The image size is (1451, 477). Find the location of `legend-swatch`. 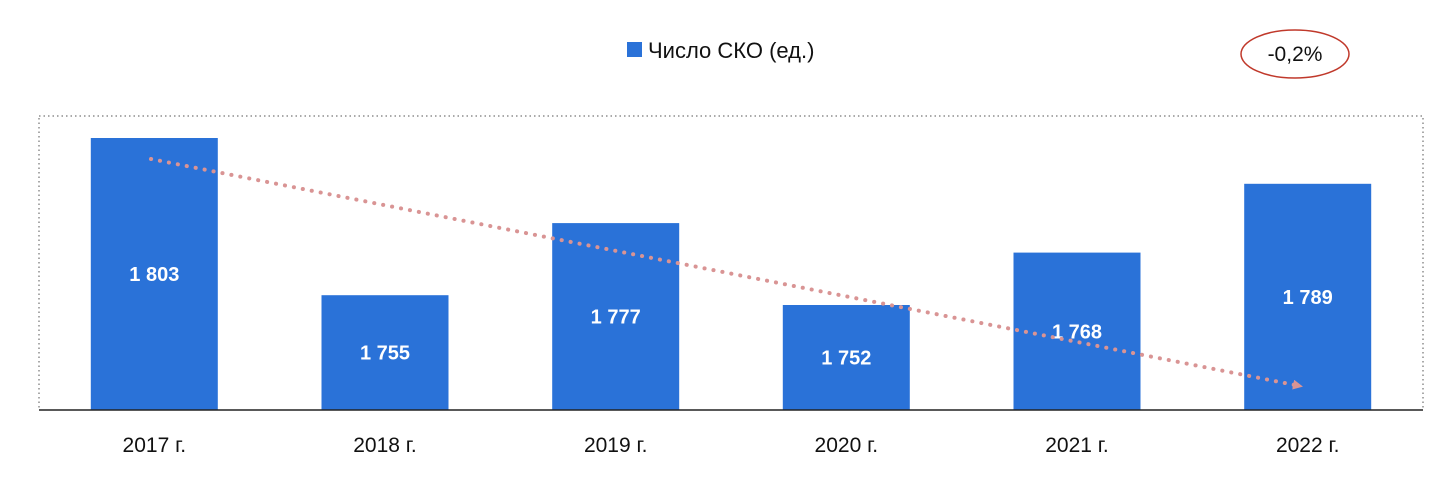

legend-swatch is located at coordinates (634, 49).